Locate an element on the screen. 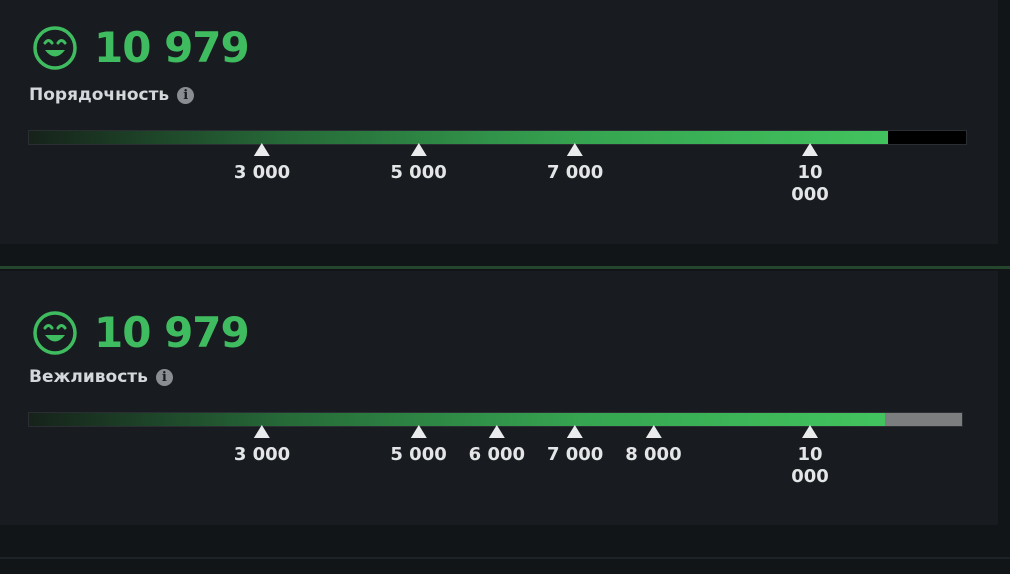  threshold-tick: 6 000 is located at coordinates (497, 445).